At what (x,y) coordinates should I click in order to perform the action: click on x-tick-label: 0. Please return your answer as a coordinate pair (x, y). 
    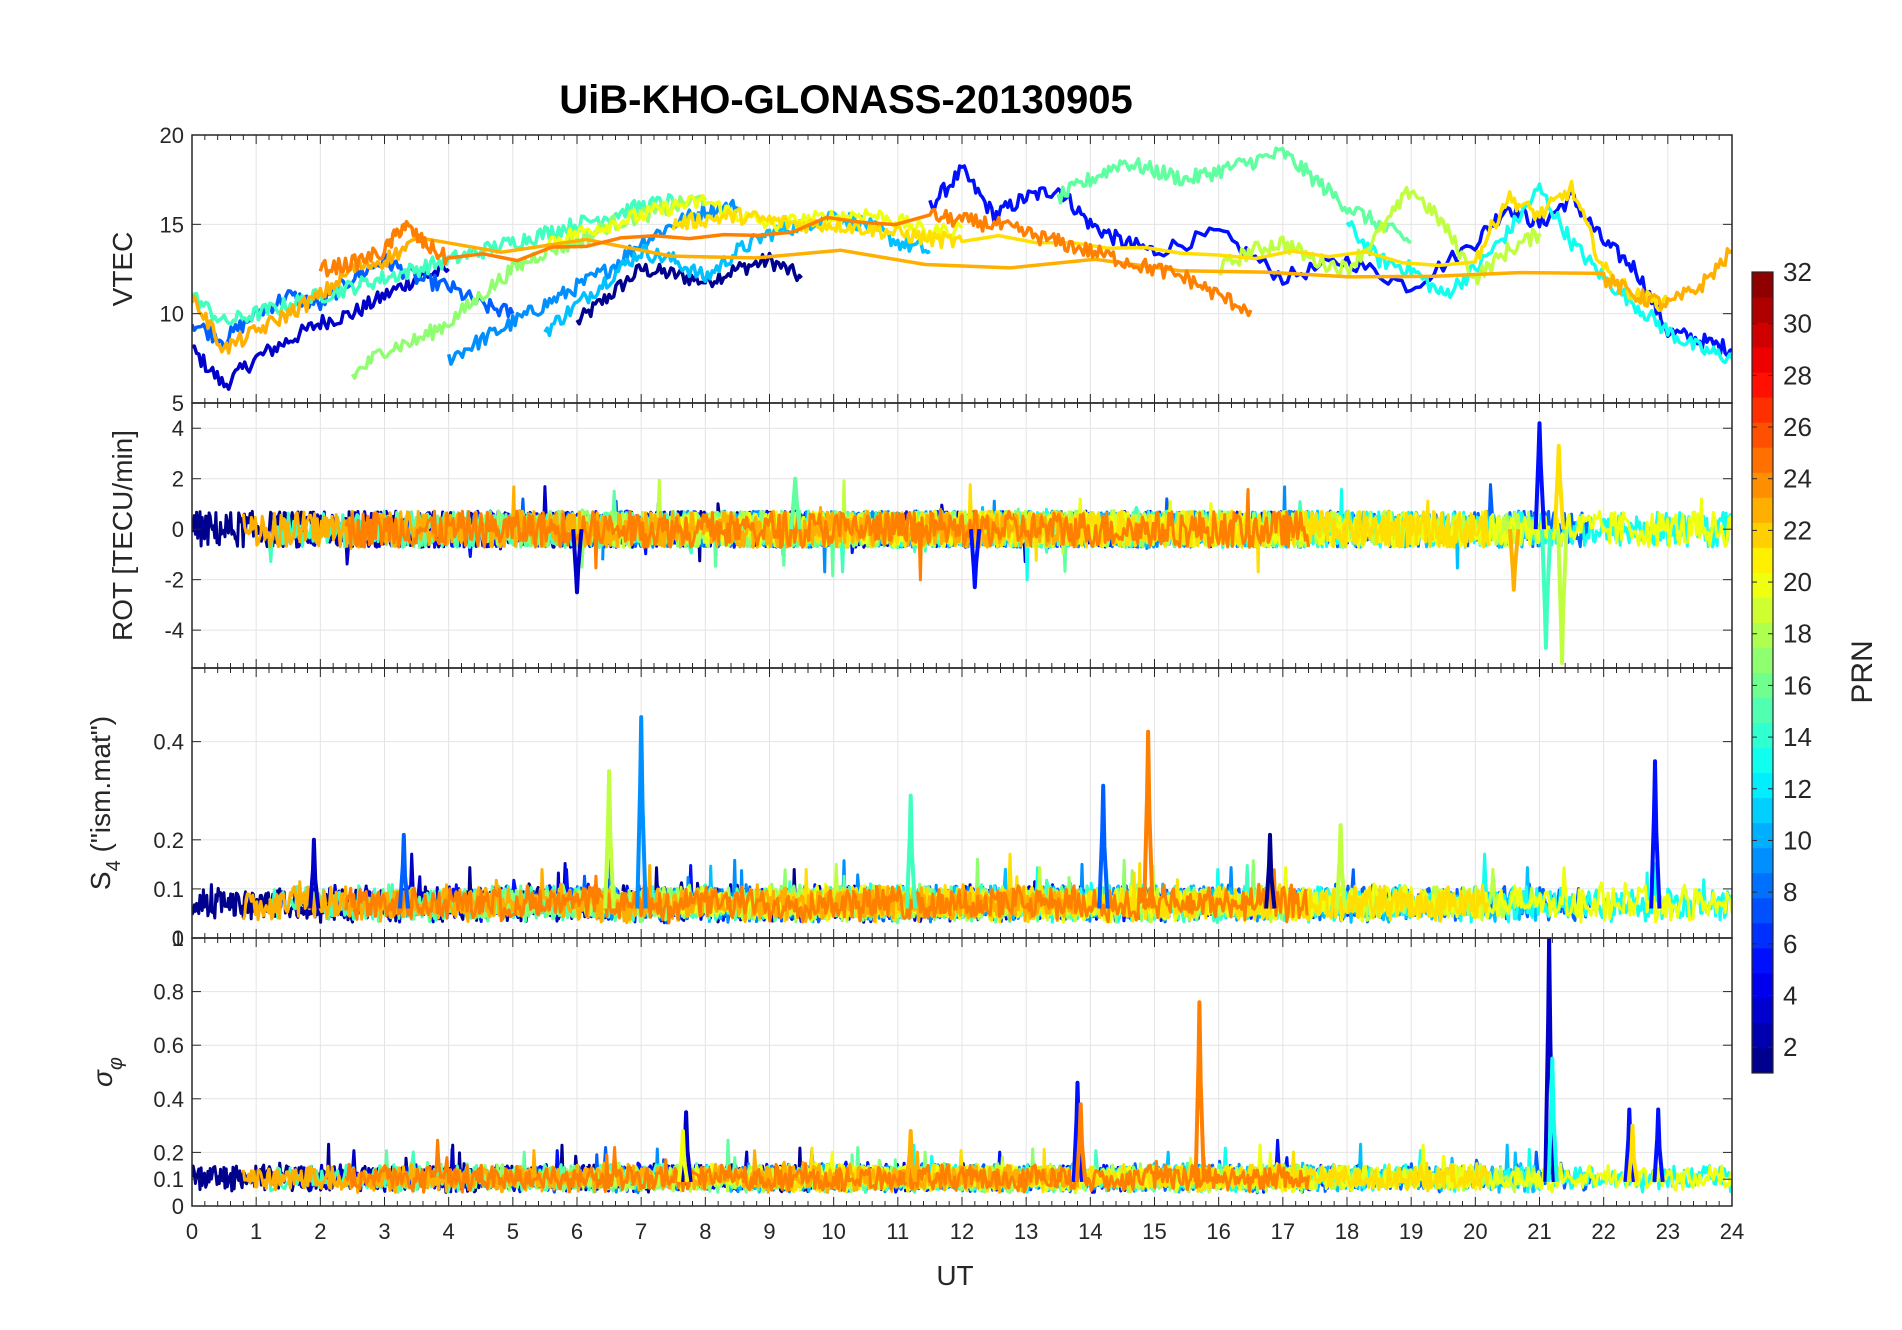
    Looking at the image, I should click on (192, 1231).